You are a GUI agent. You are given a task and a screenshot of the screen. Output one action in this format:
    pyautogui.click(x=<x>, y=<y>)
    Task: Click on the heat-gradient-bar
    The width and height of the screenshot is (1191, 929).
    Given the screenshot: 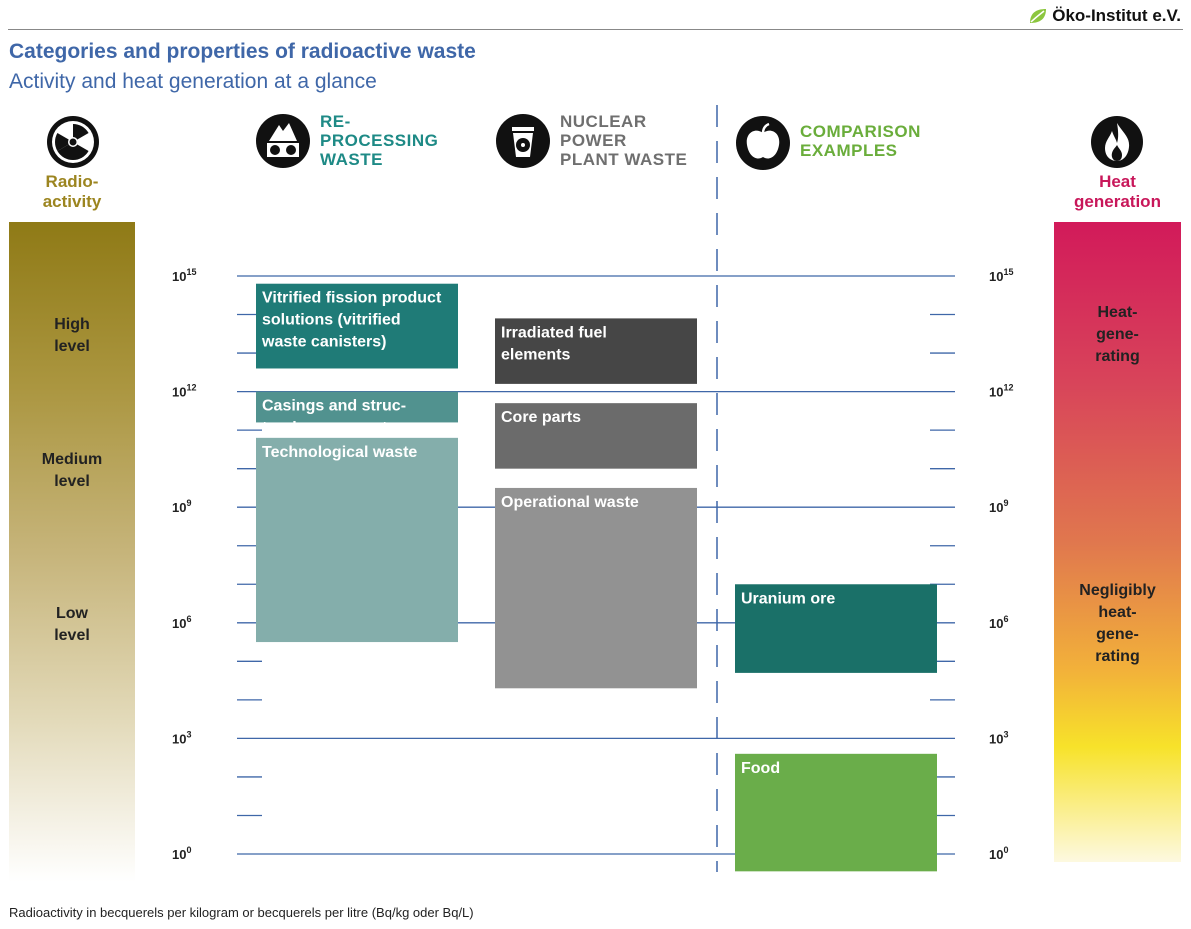 What is the action you would take?
    pyautogui.click(x=1117, y=542)
    